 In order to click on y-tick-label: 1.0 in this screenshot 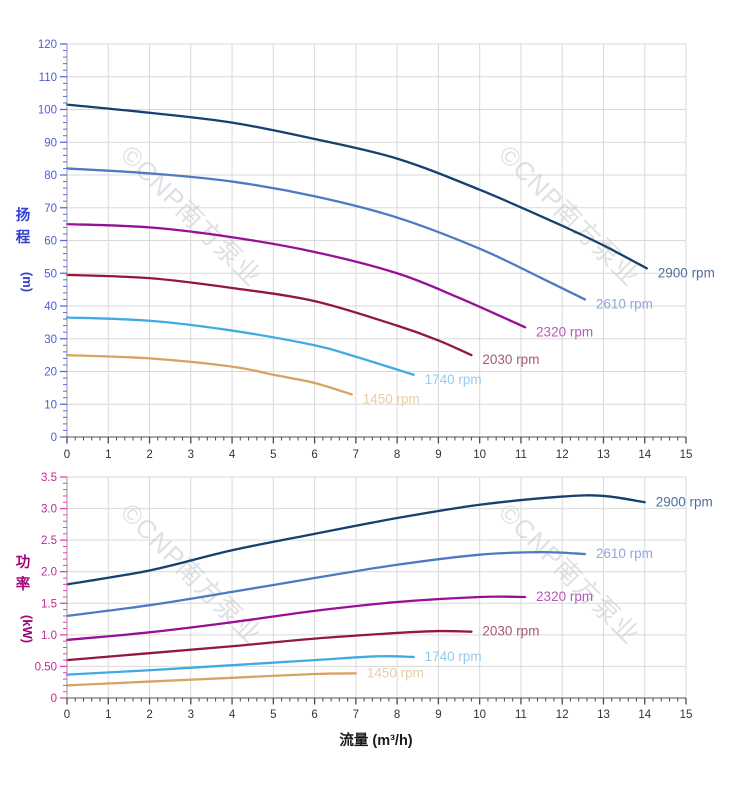, I will do `click(49, 636)`.